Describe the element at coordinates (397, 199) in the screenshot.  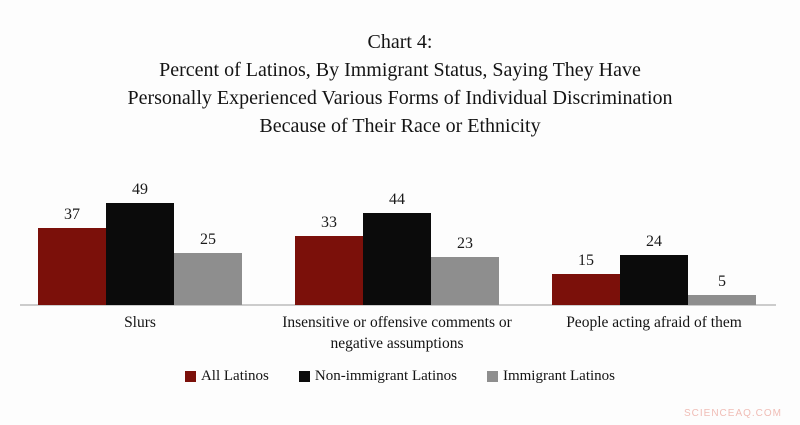
I see `bar-value-label: 44` at that location.